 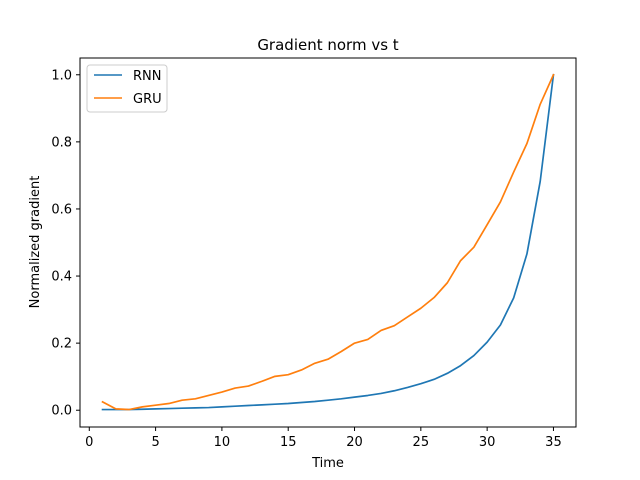 What do you see at coordinates (61, 142) in the screenshot?
I see `y-tick-label: 0.8` at bounding box center [61, 142].